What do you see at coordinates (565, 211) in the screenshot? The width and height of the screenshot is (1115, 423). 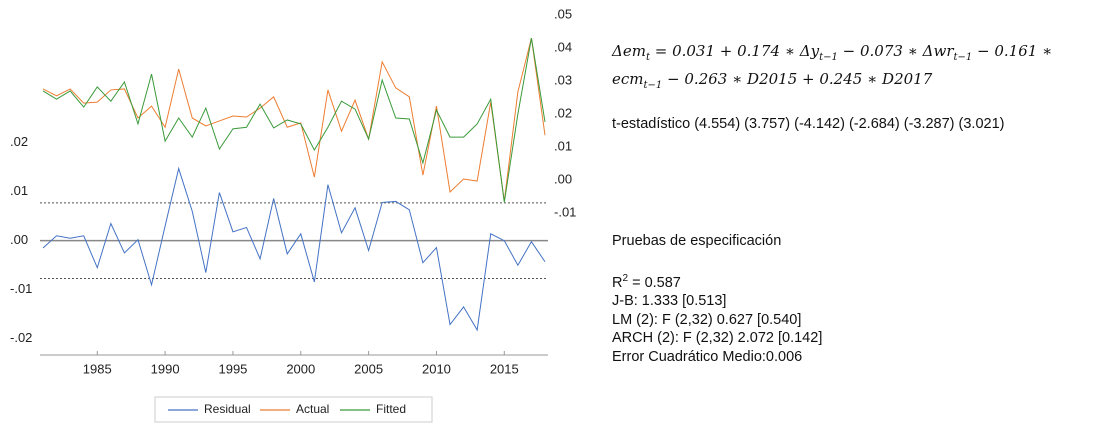 I see `y2-tick-label: -.01` at bounding box center [565, 211].